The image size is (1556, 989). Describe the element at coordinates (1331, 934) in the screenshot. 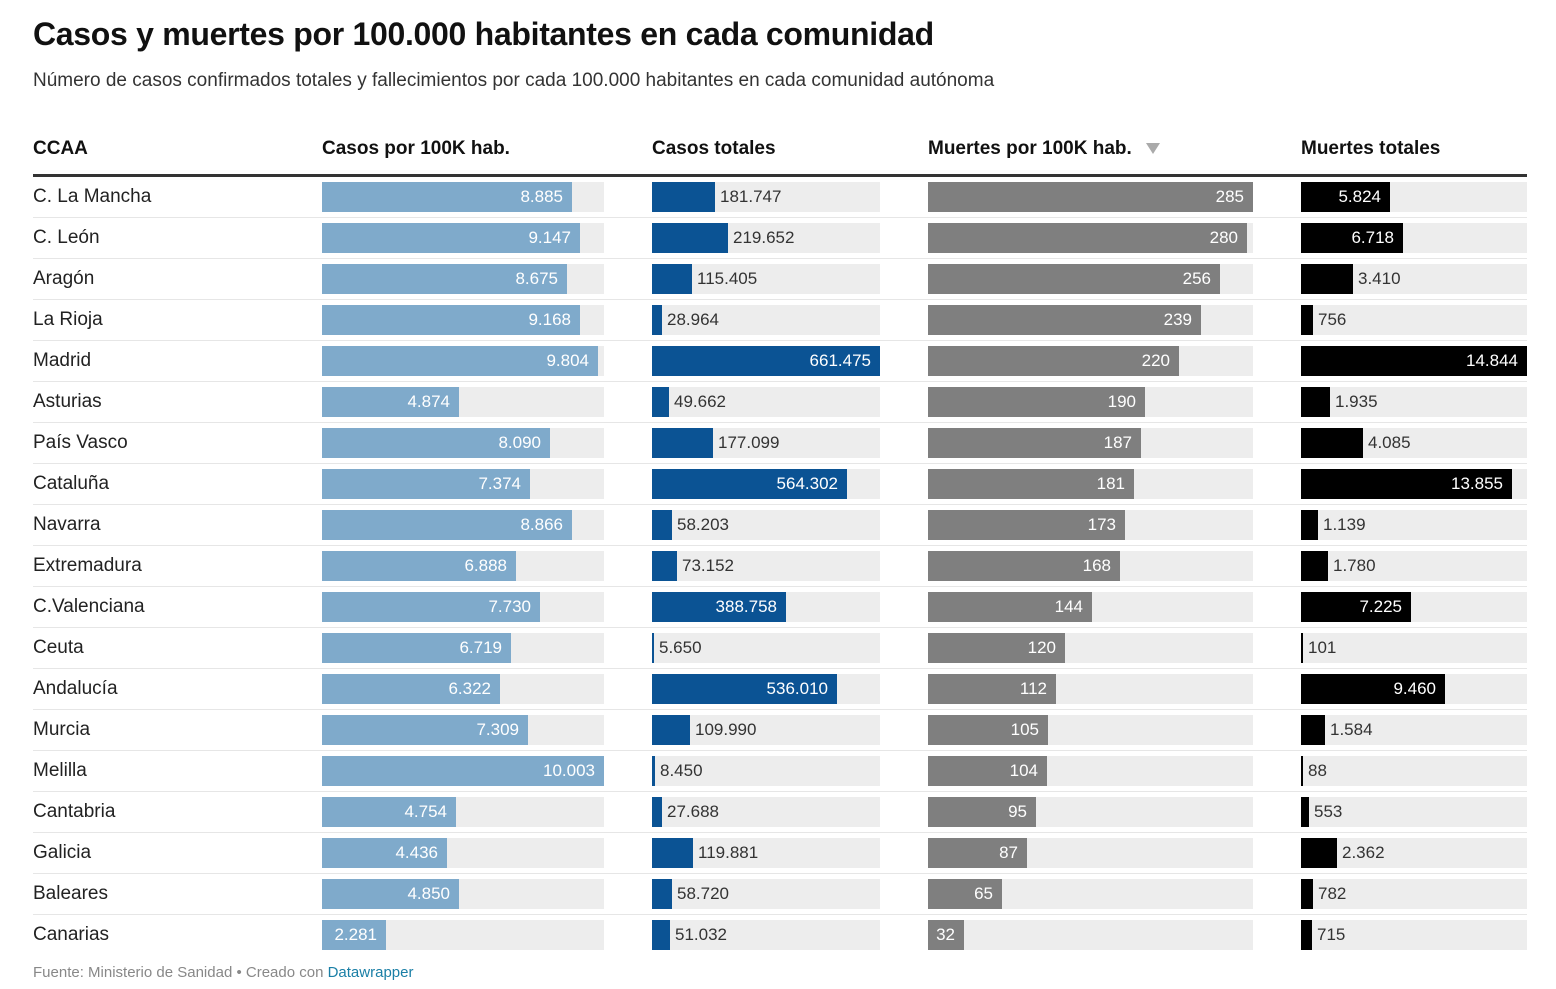

I see `value-label-muertes: 715` at that location.